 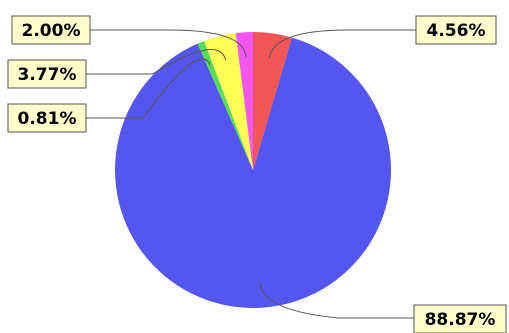 I want to click on slice-label: 4.56%, so click(x=456, y=31).